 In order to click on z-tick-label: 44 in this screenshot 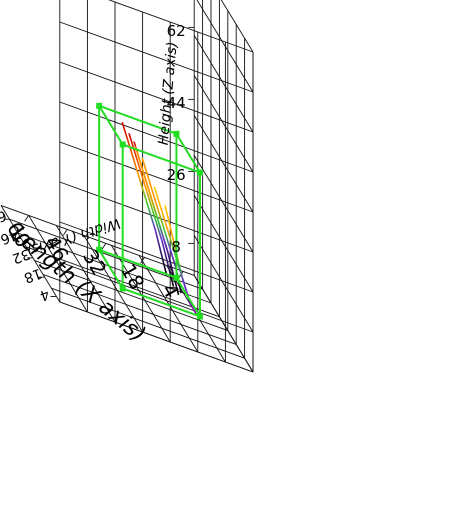, I will do `click(176, 103)`.